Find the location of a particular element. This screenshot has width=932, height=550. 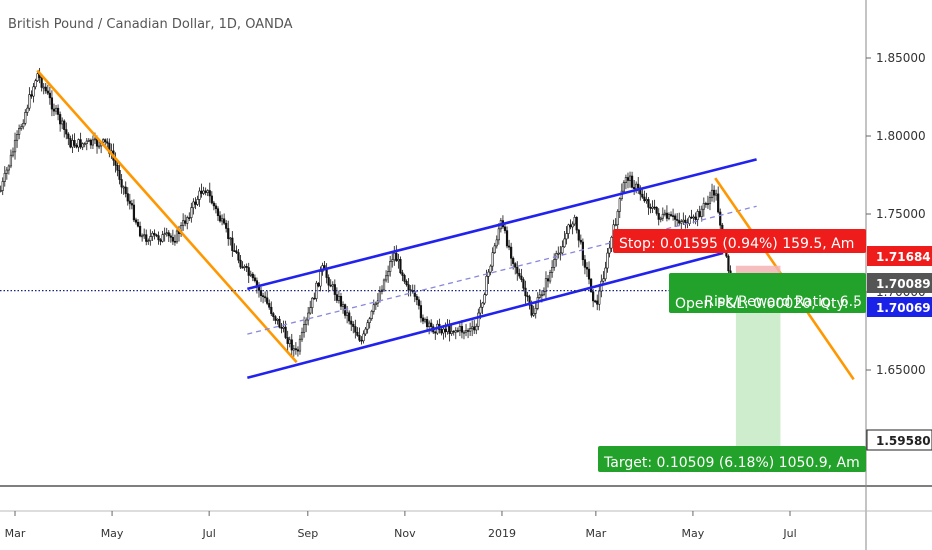

x-tick-label: Sep is located at coordinates (307, 533).